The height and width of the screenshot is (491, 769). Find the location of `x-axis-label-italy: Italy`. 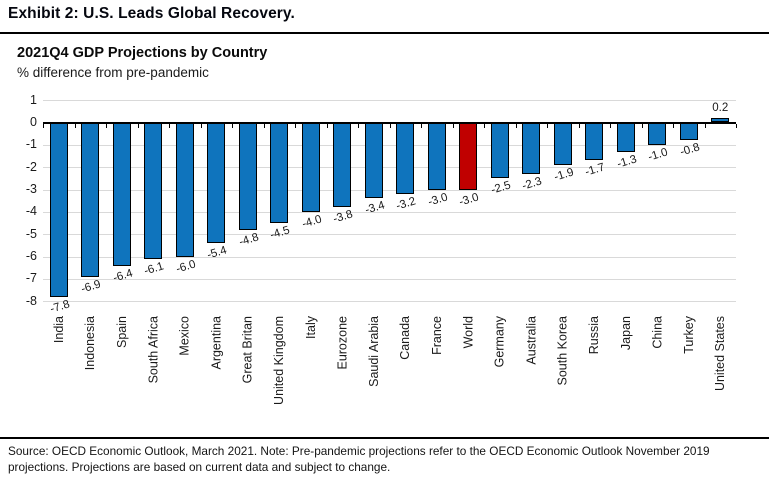

x-axis-label-italy: Italy is located at coordinates (310, 327).